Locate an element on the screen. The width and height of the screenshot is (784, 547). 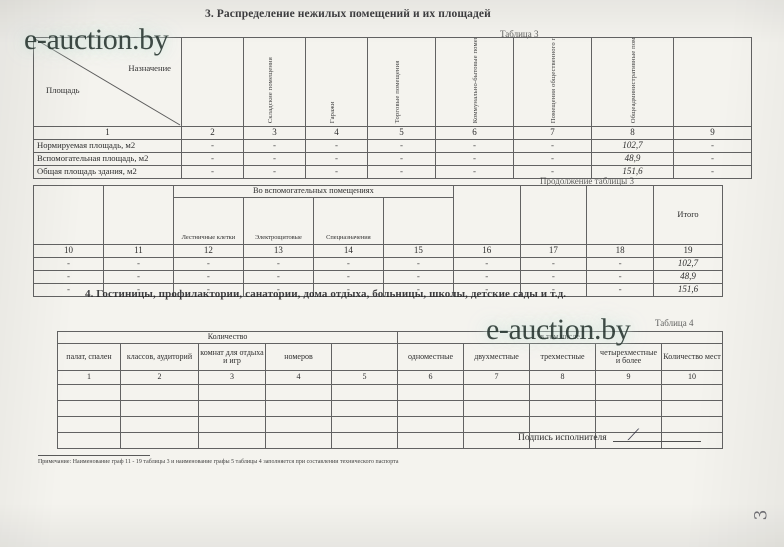
col-number: 5 is located at coordinates (401, 133).